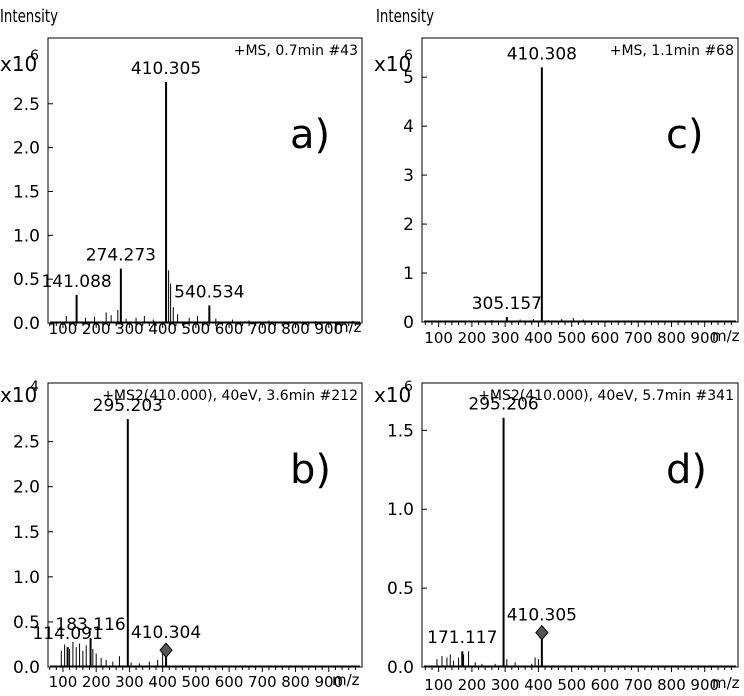 This screenshot has height=696, width=744. What do you see at coordinates (686, 470) in the screenshot?
I see `panel-label: d)` at bounding box center [686, 470].